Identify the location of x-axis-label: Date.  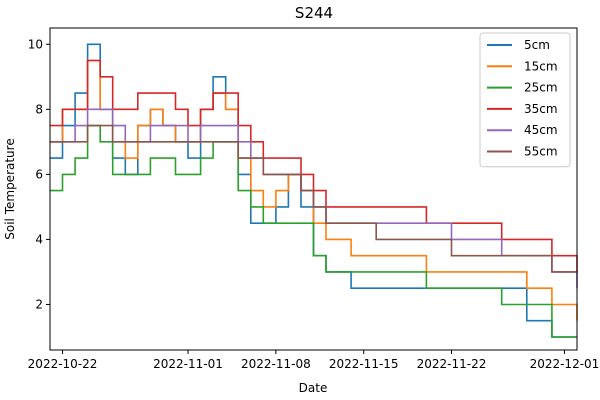
(313, 388).